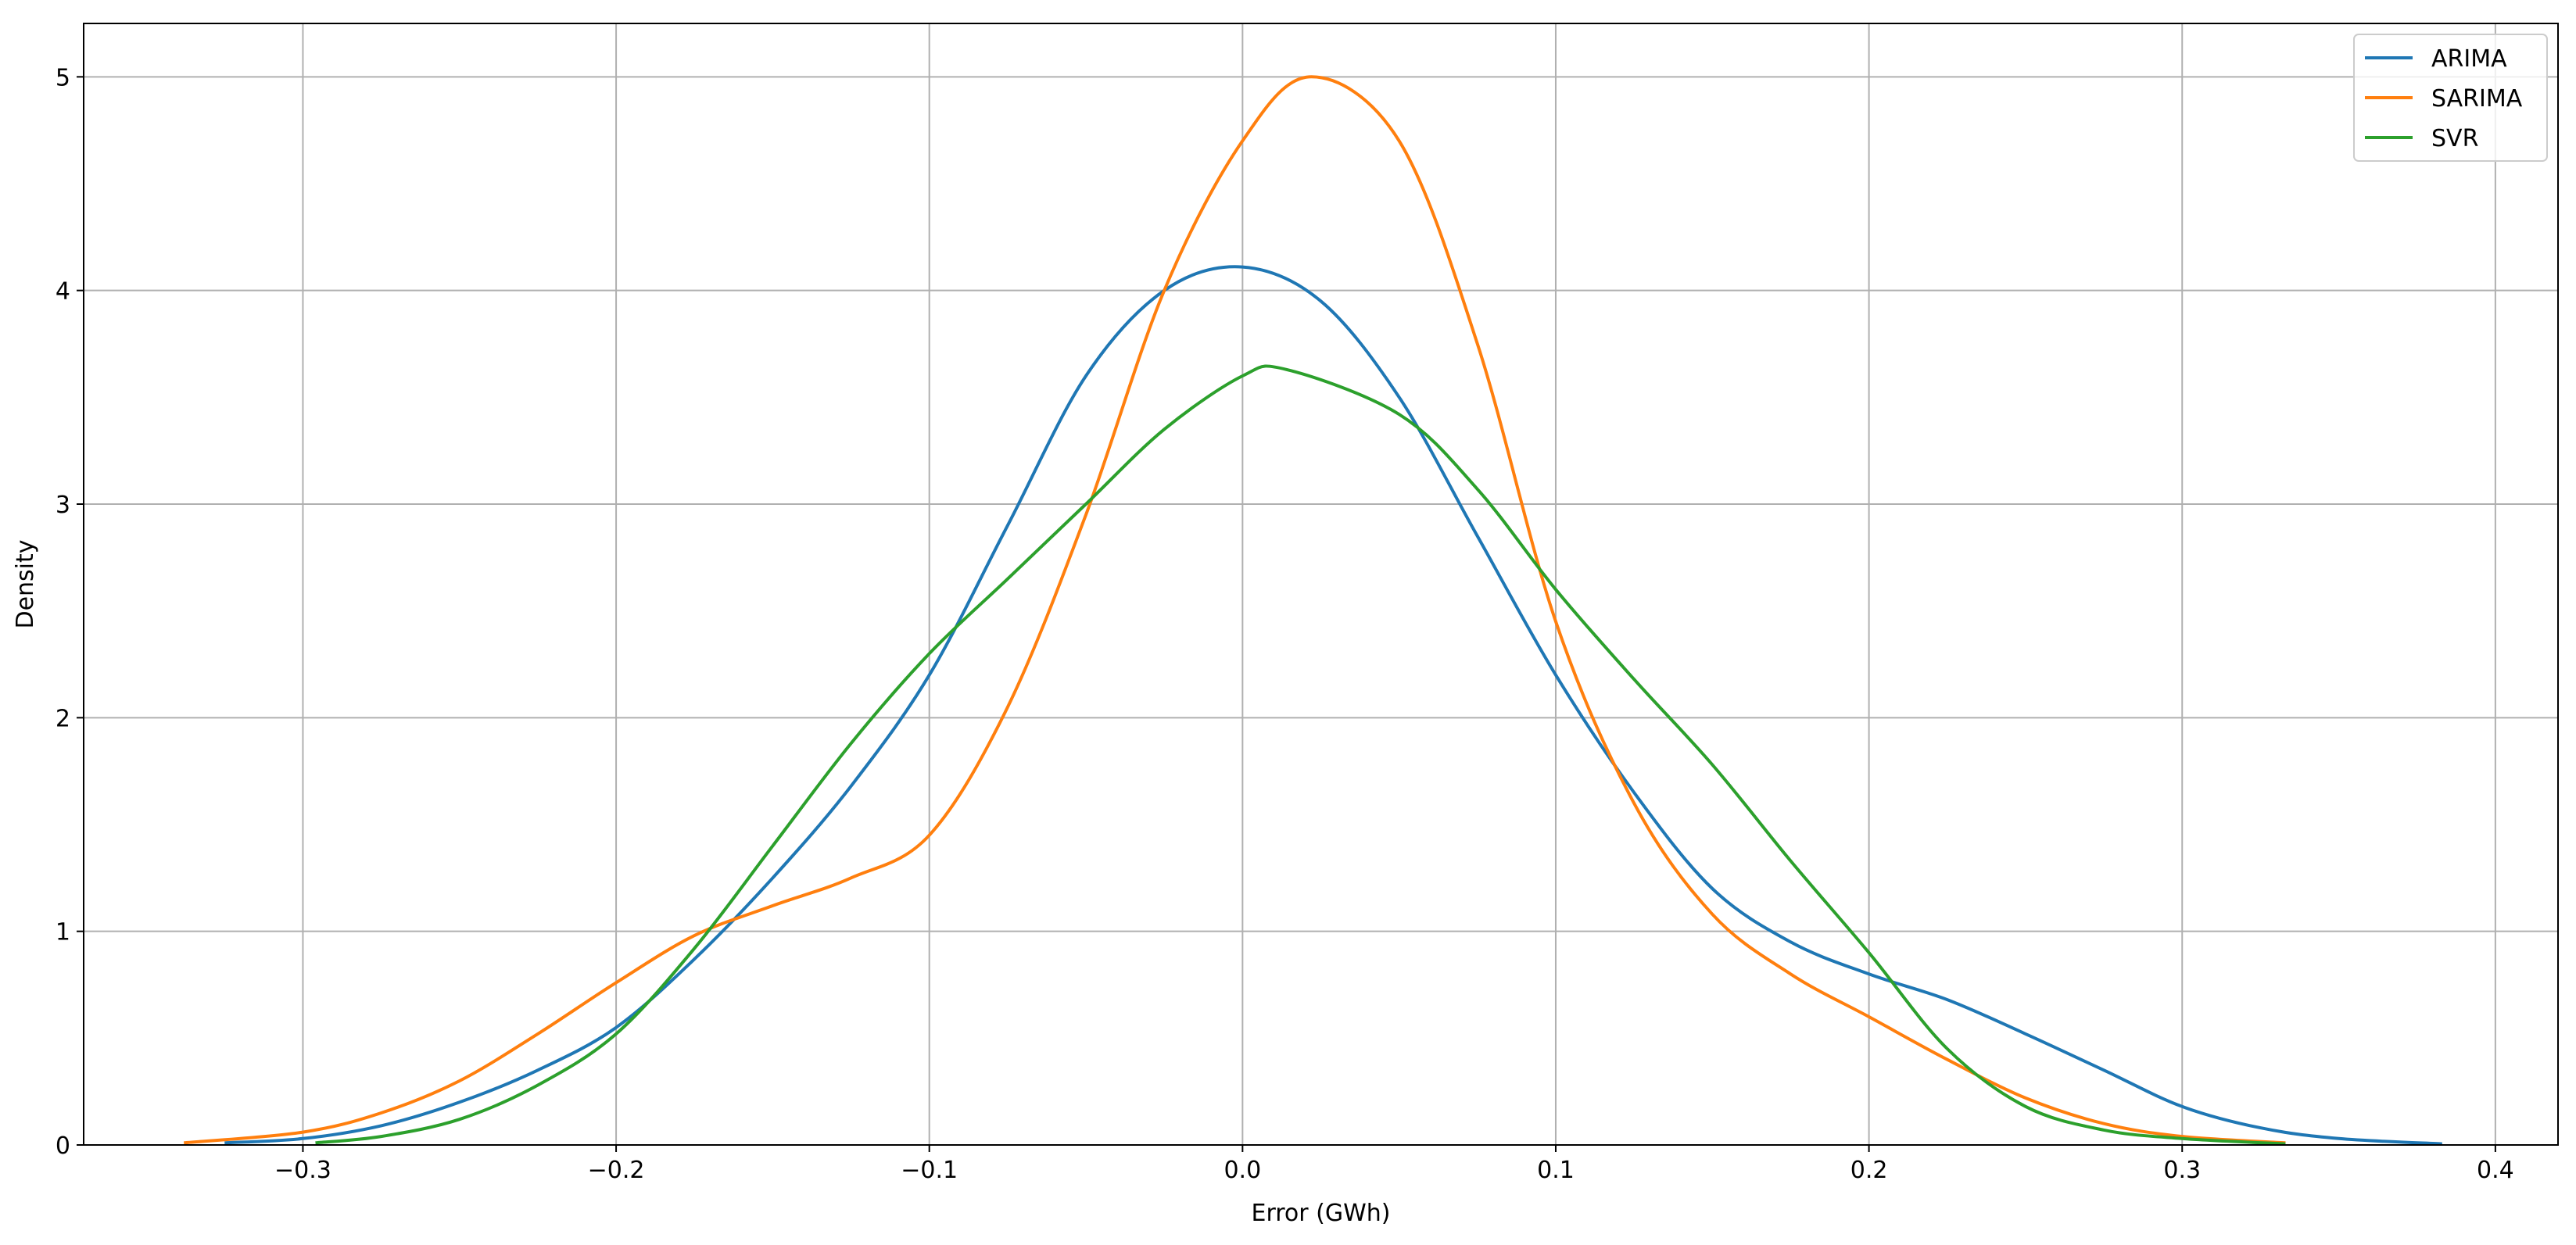  Describe the element at coordinates (1556, 1170) in the screenshot. I see `x-tick-label: 0.1` at that location.